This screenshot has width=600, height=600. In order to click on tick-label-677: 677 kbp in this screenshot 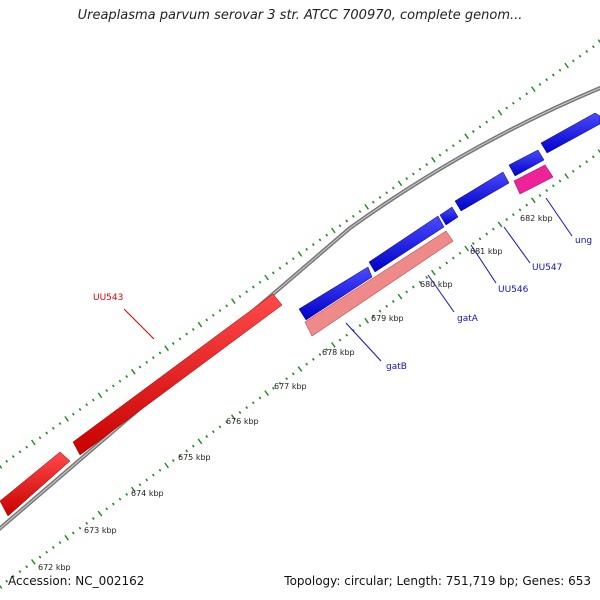, I will do `click(290, 386)`.